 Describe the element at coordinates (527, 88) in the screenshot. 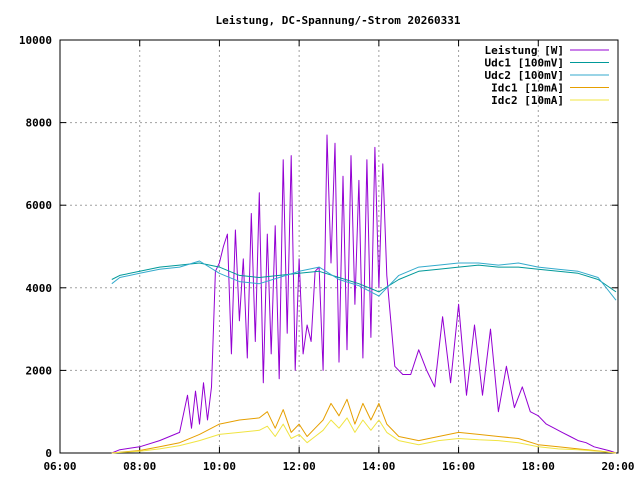

I see `legend-label: Idc1 [10mA]` at that location.